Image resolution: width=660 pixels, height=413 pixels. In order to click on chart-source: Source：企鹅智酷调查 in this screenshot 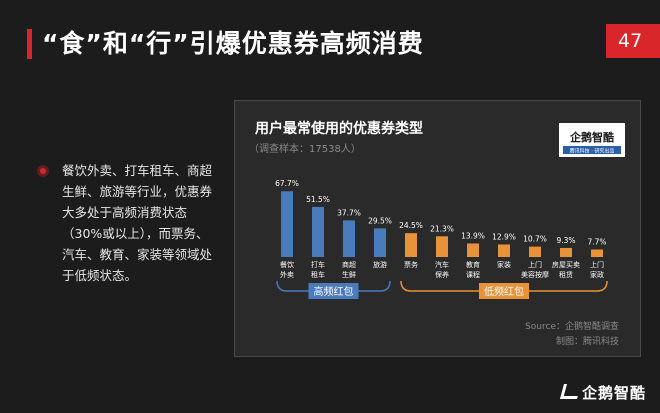, I will do `click(572, 326)`.